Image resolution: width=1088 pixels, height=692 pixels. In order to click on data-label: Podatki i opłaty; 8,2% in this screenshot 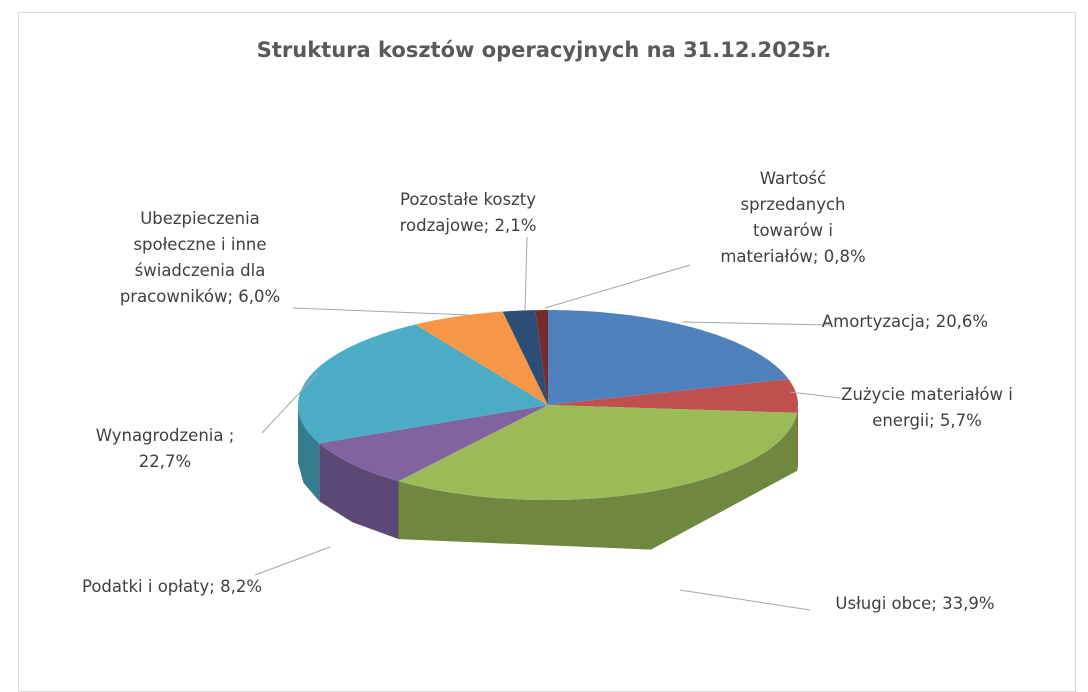, I will do `click(172, 586)`.